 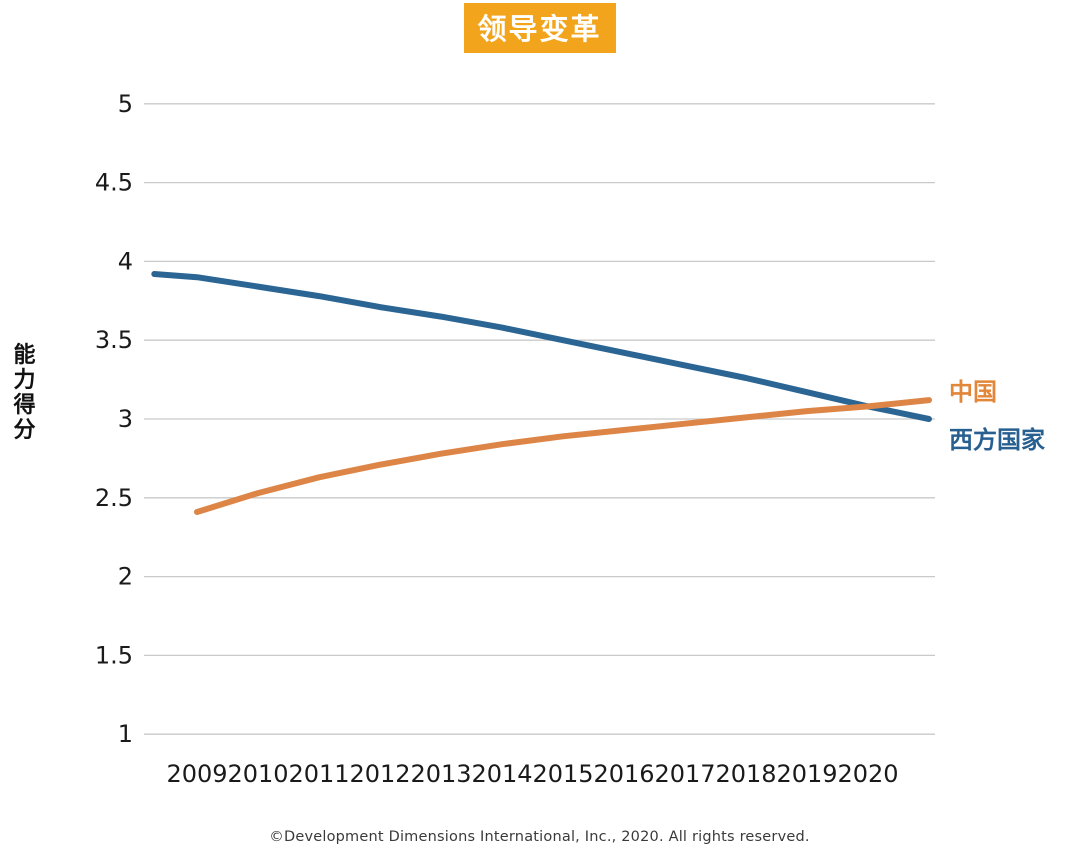 What do you see at coordinates (379, 774) in the screenshot?
I see `x-tick-label: 2012` at bounding box center [379, 774].